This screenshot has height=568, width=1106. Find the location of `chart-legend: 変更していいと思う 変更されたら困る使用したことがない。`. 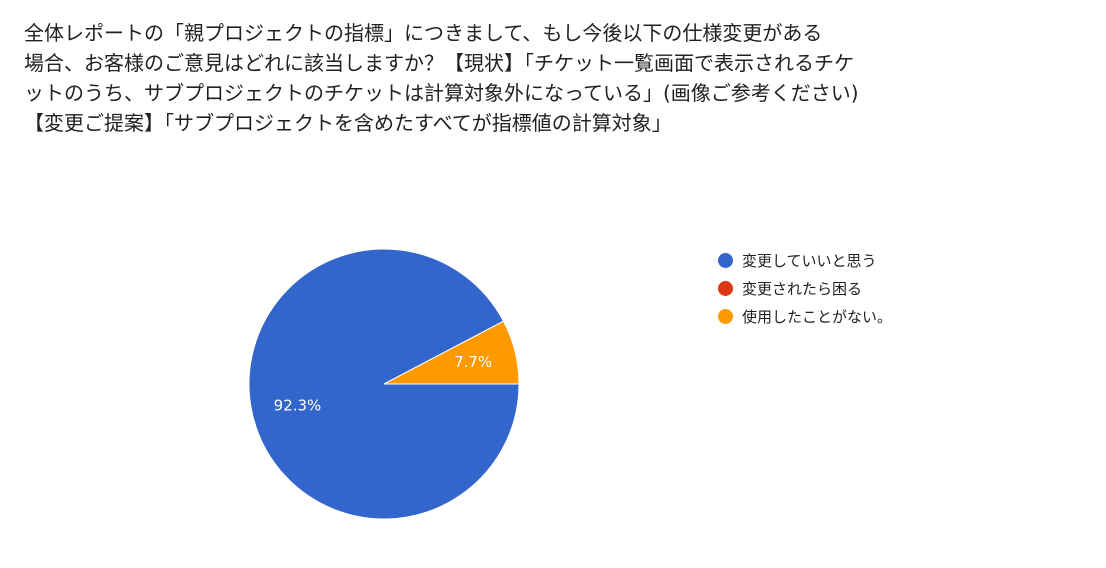

chart-legend: 変更していいと思う 変更されたら困る使用したことがない。 is located at coordinates (805, 288).